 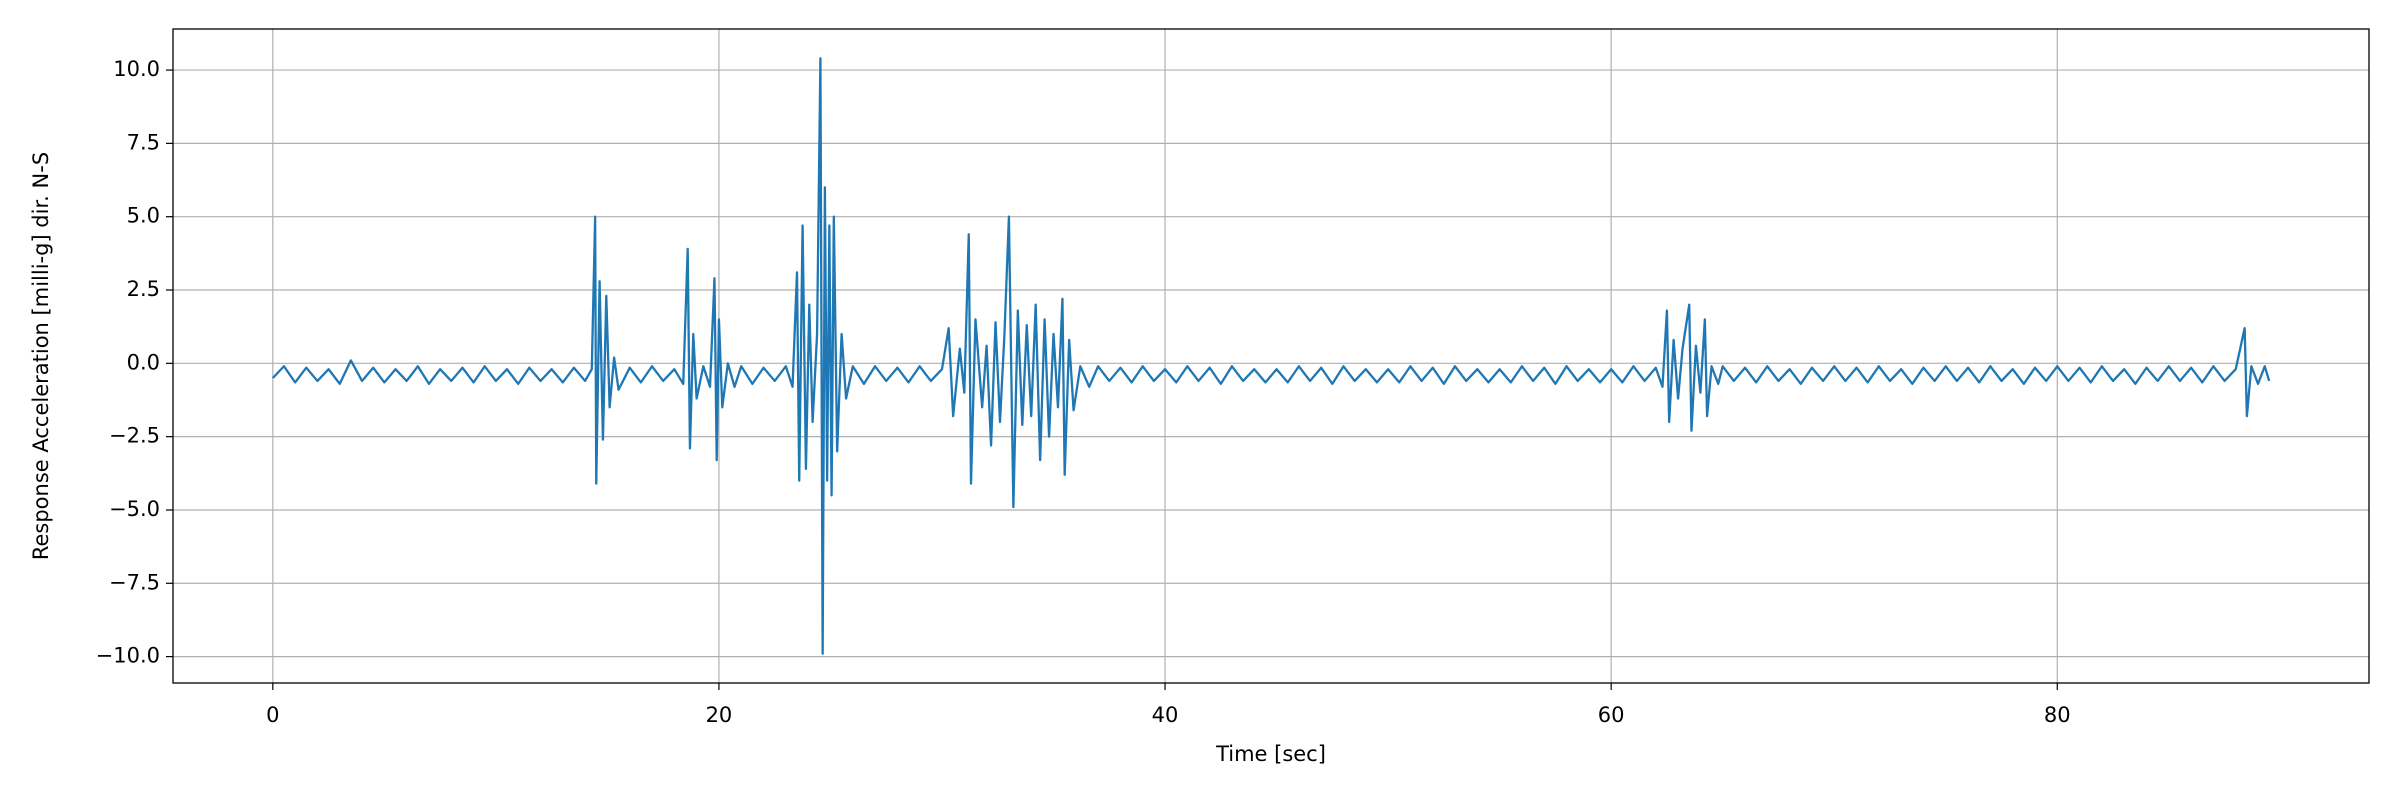 What do you see at coordinates (2057, 715) in the screenshot?
I see `x-tick-label: 80` at bounding box center [2057, 715].